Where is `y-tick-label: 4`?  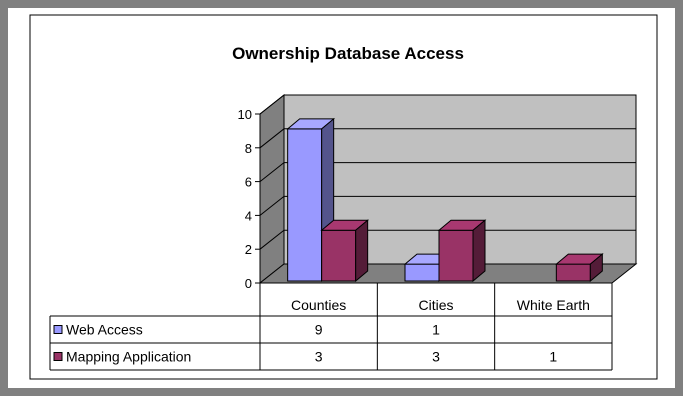 y-tick-label: 4 is located at coordinates (248, 215).